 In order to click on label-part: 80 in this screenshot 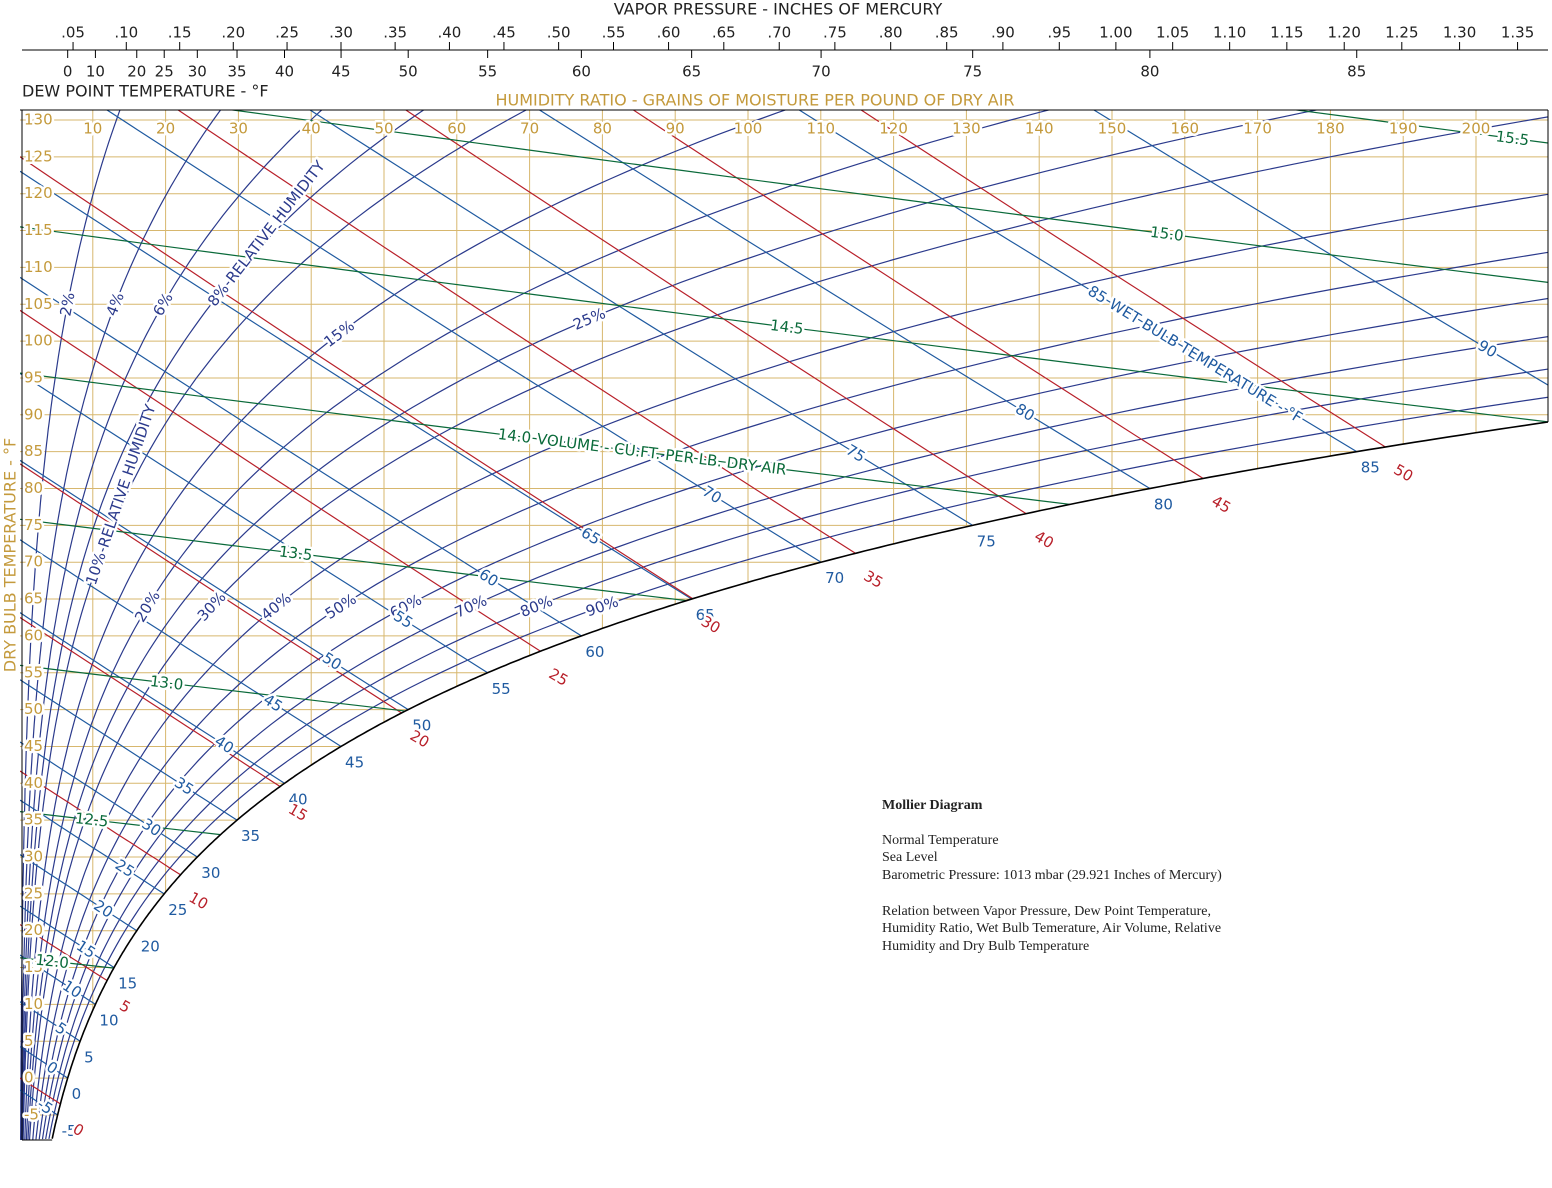, I will do `click(1025, 411)`.